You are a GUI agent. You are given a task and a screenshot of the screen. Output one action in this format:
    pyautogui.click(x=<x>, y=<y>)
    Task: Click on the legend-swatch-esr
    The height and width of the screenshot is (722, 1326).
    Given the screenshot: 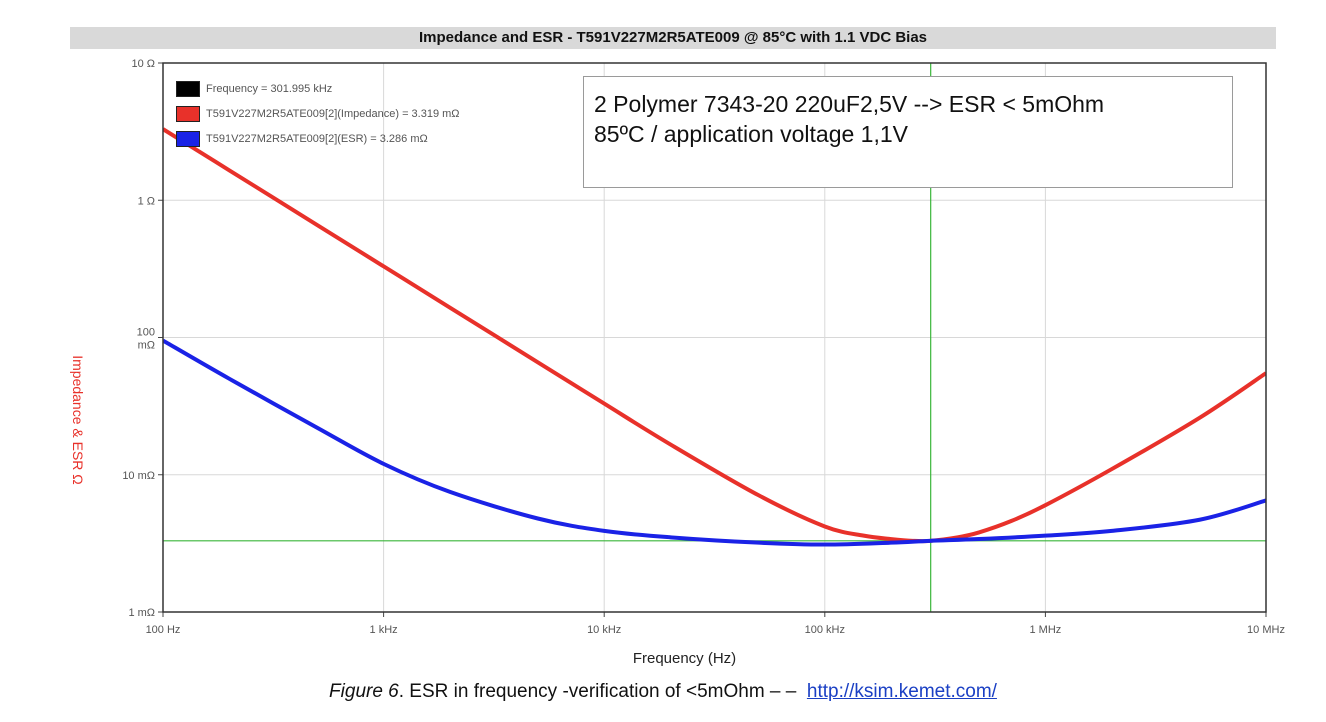 What is the action you would take?
    pyautogui.click(x=188, y=138)
    